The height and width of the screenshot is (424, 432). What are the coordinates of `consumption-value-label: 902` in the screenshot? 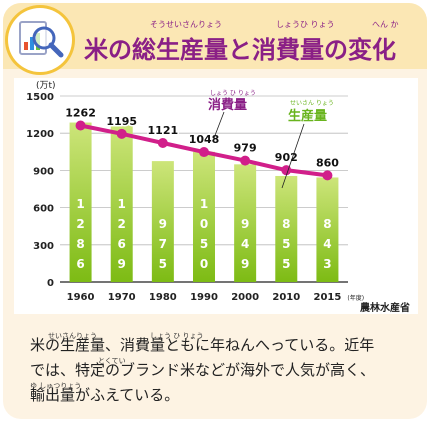 It's located at (286, 157).